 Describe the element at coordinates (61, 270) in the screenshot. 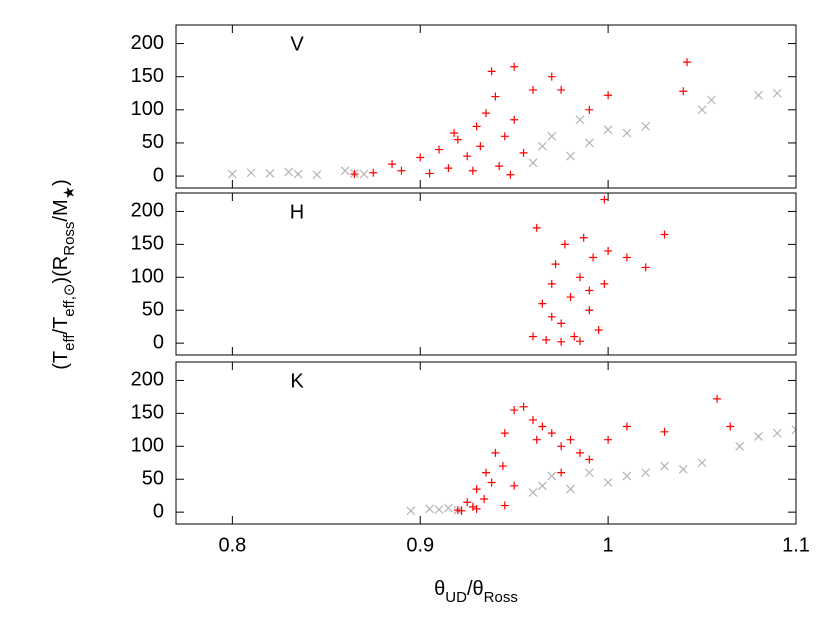

I see `label-part: )(R` at that location.